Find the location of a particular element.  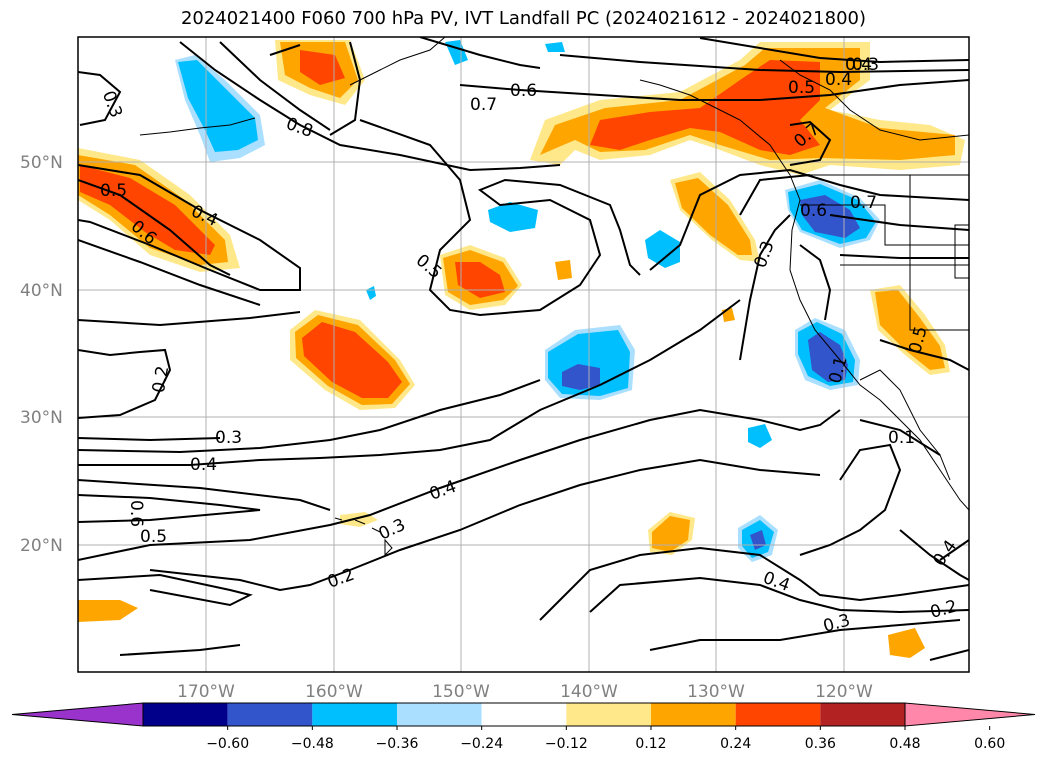

colorbar-tick-label: −0.36 is located at coordinates (397, 744).